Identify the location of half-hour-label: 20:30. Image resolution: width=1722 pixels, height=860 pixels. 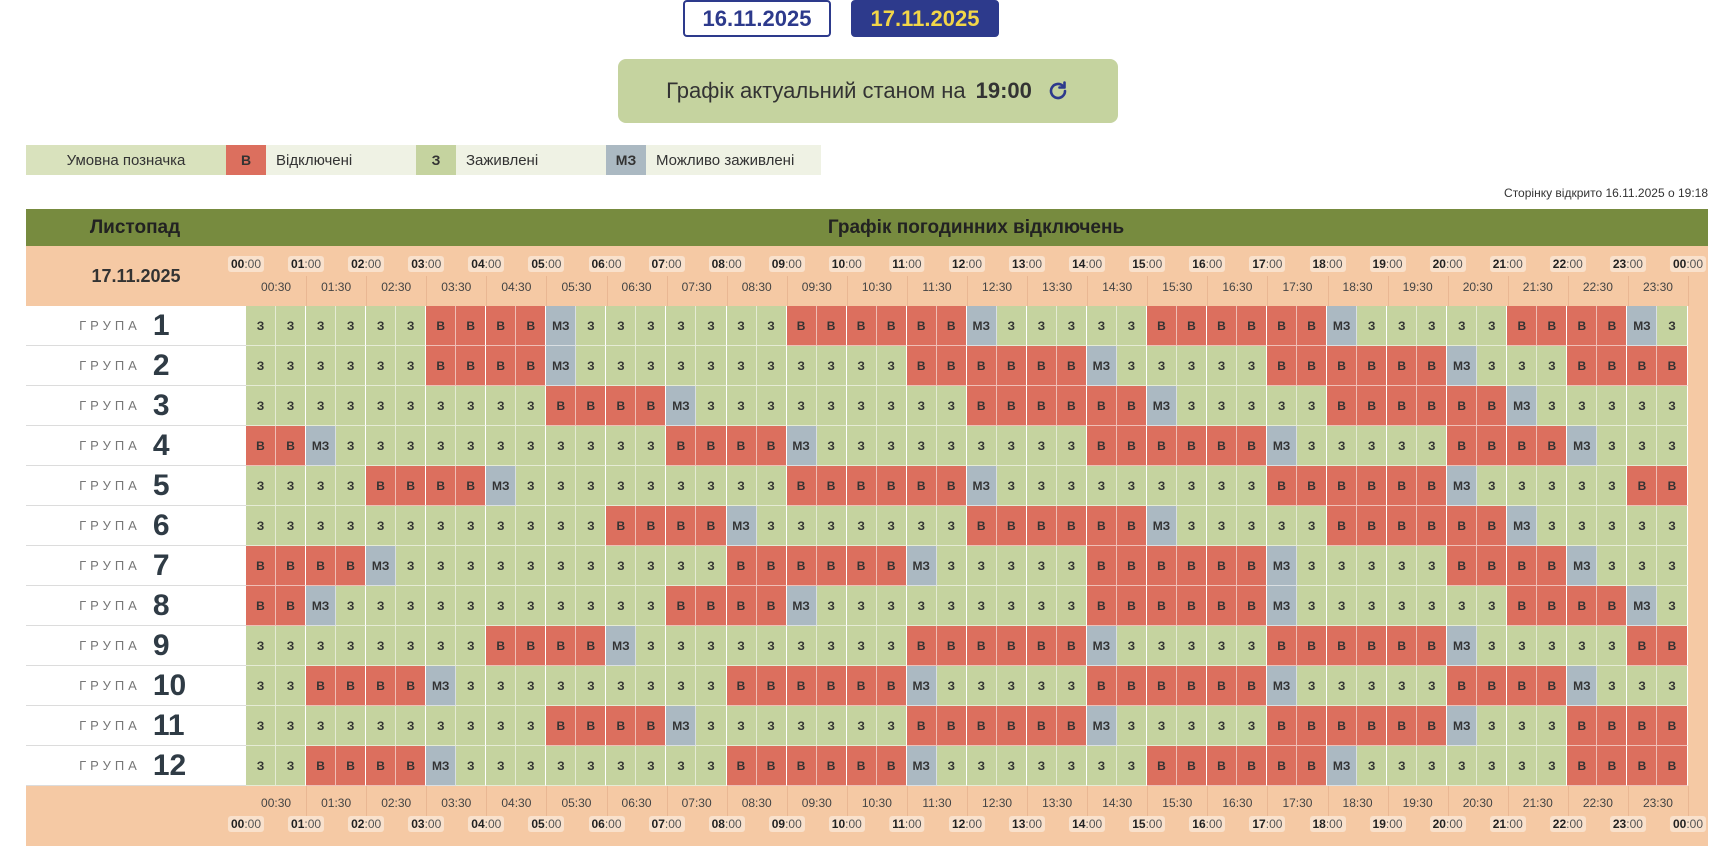
(1477, 803).